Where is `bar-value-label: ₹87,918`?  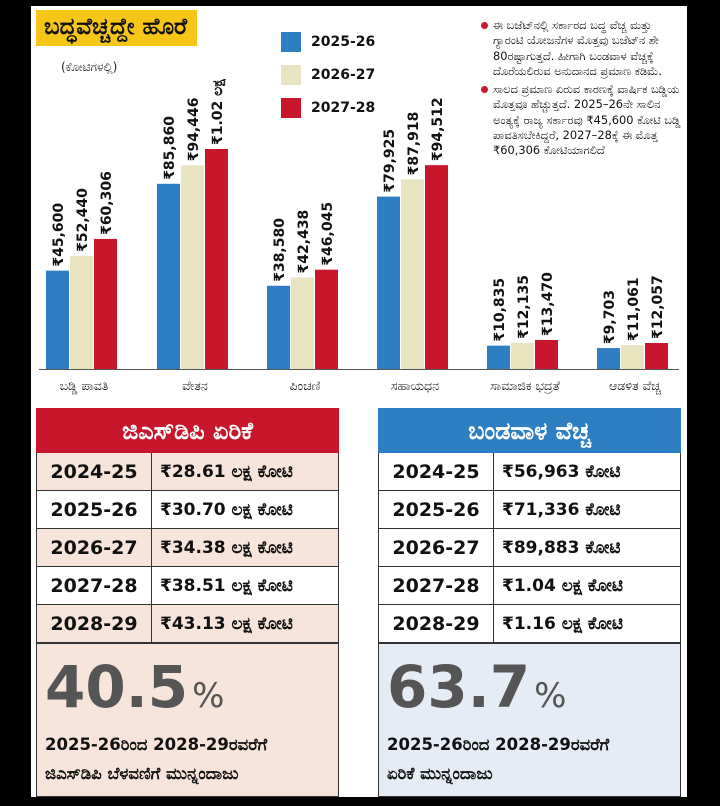
bar-value-label: ₹87,918 is located at coordinates (414, 144).